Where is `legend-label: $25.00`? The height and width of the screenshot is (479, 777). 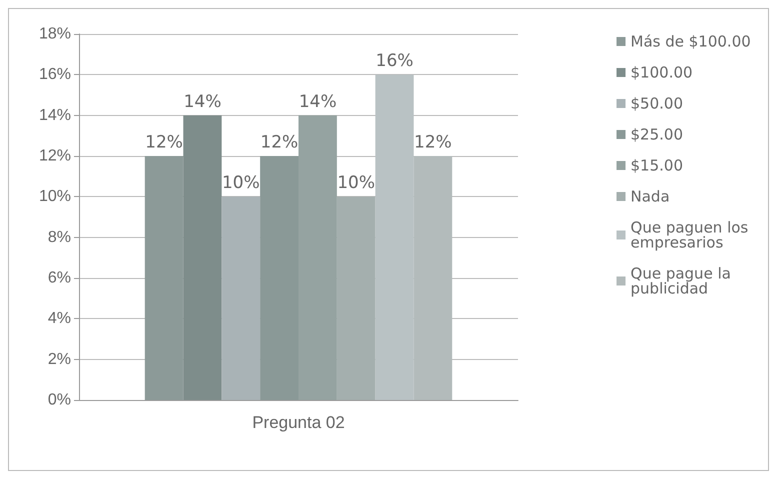
legend-label: $25.00 is located at coordinates (657, 135).